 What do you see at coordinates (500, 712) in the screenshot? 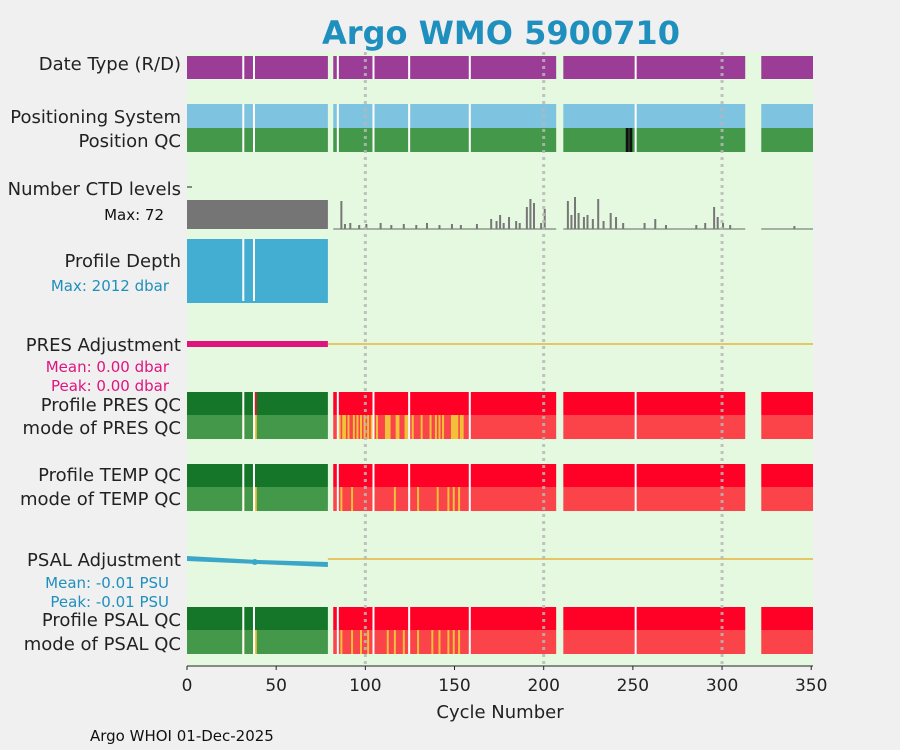
I see `x-axis-label: Cycle Number` at bounding box center [500, 712].